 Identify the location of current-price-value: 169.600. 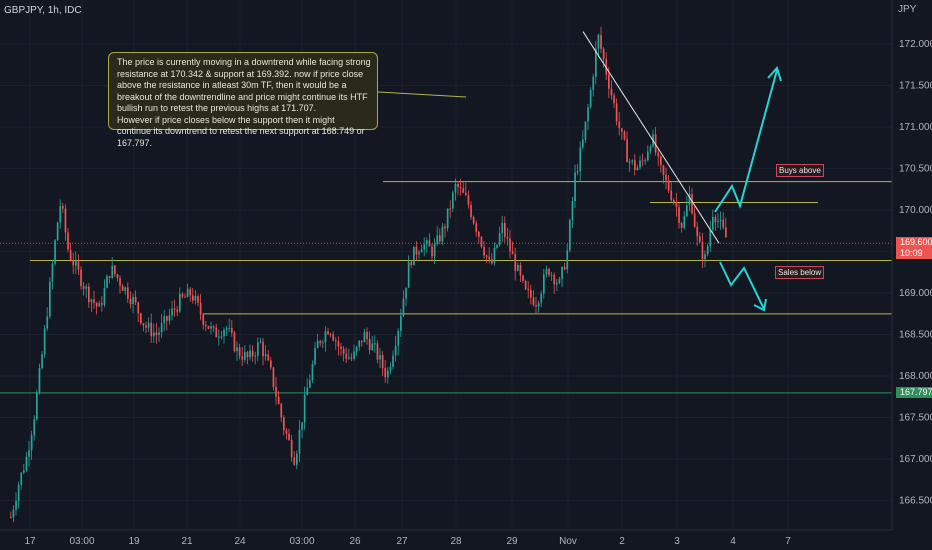
(916, 242).